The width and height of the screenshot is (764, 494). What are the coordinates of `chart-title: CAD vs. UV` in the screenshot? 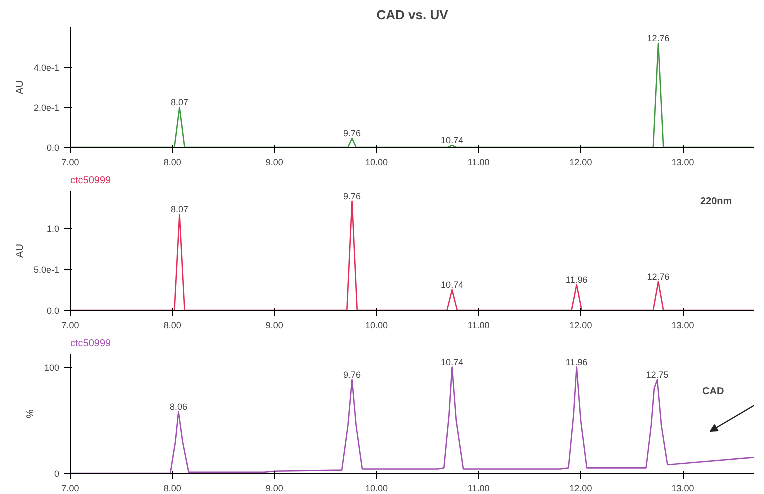 It's located at (412, 15).